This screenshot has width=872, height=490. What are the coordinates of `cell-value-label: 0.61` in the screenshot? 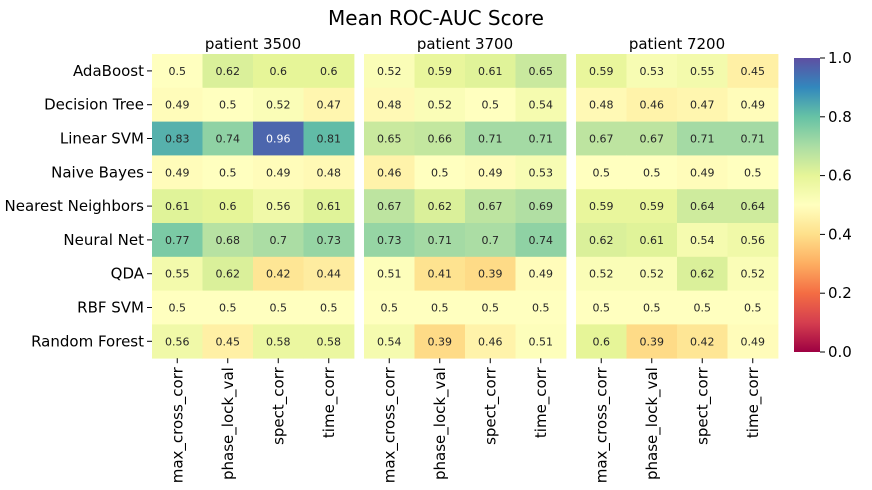 It's located at (652, 240).